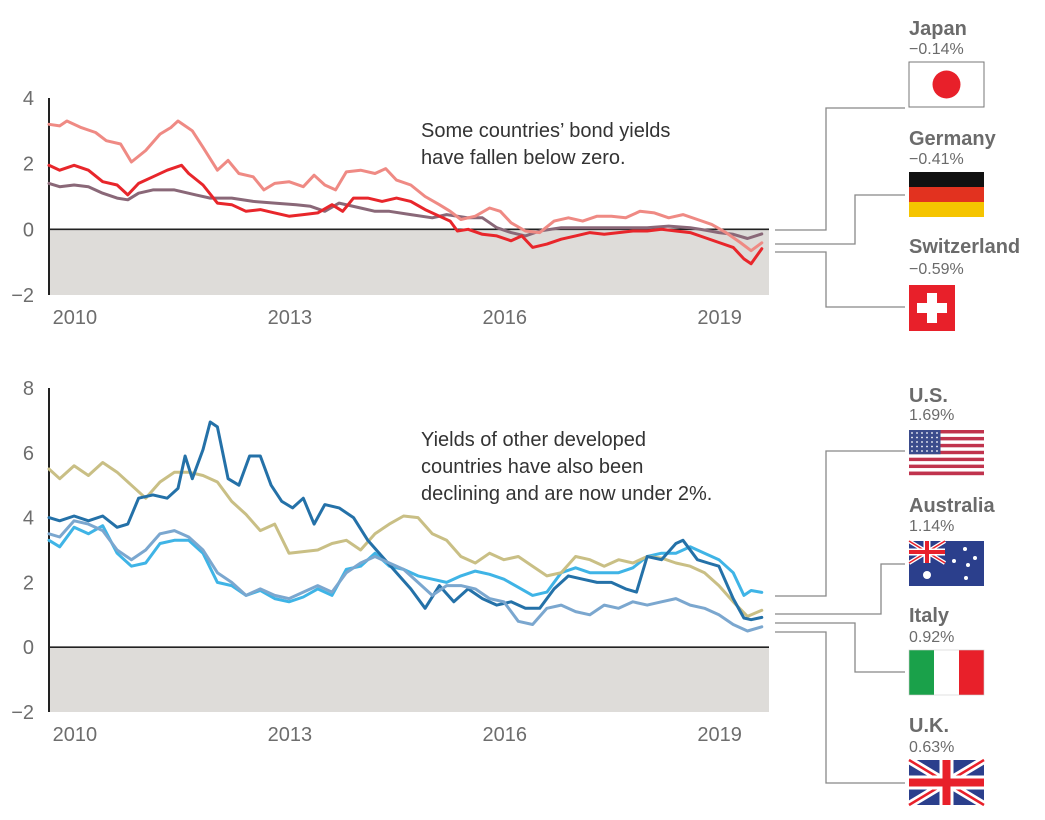 The image size is (1045, 820). I want to click on country-name: Italy, so click(929, 616).